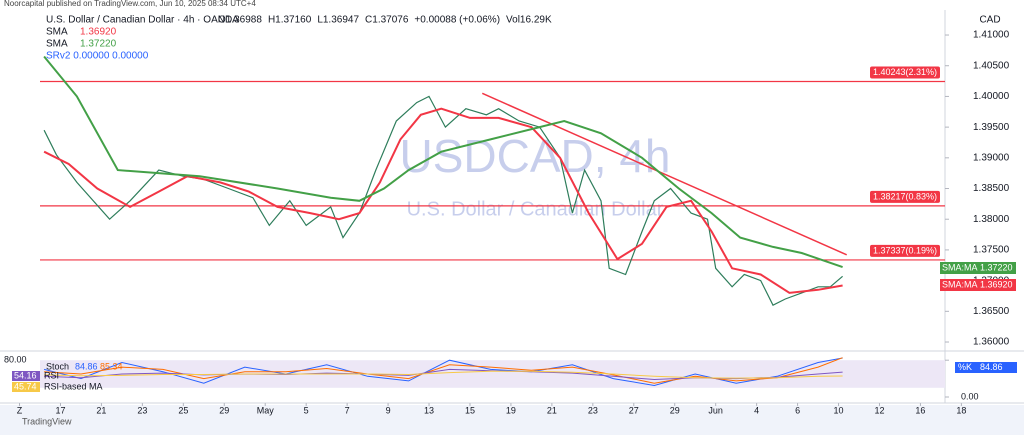 The height and width of the screenshot is (435, 1024). I want to click on rsi-name: RSI-based MA, so click(73, 386).